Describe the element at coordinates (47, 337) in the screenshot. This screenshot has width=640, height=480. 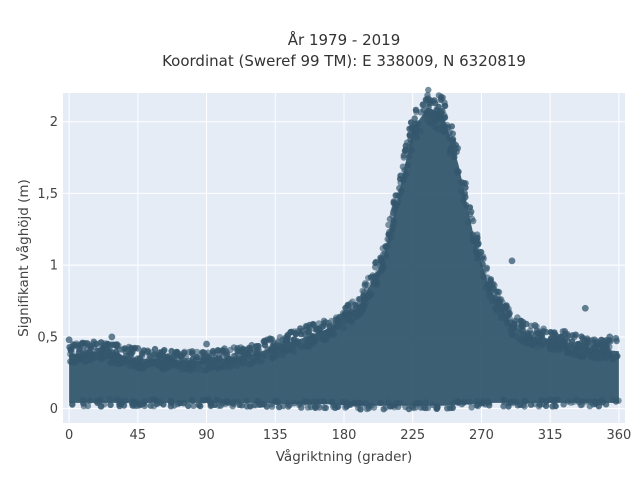
I see `y-tick-label: 0,5` at that location.